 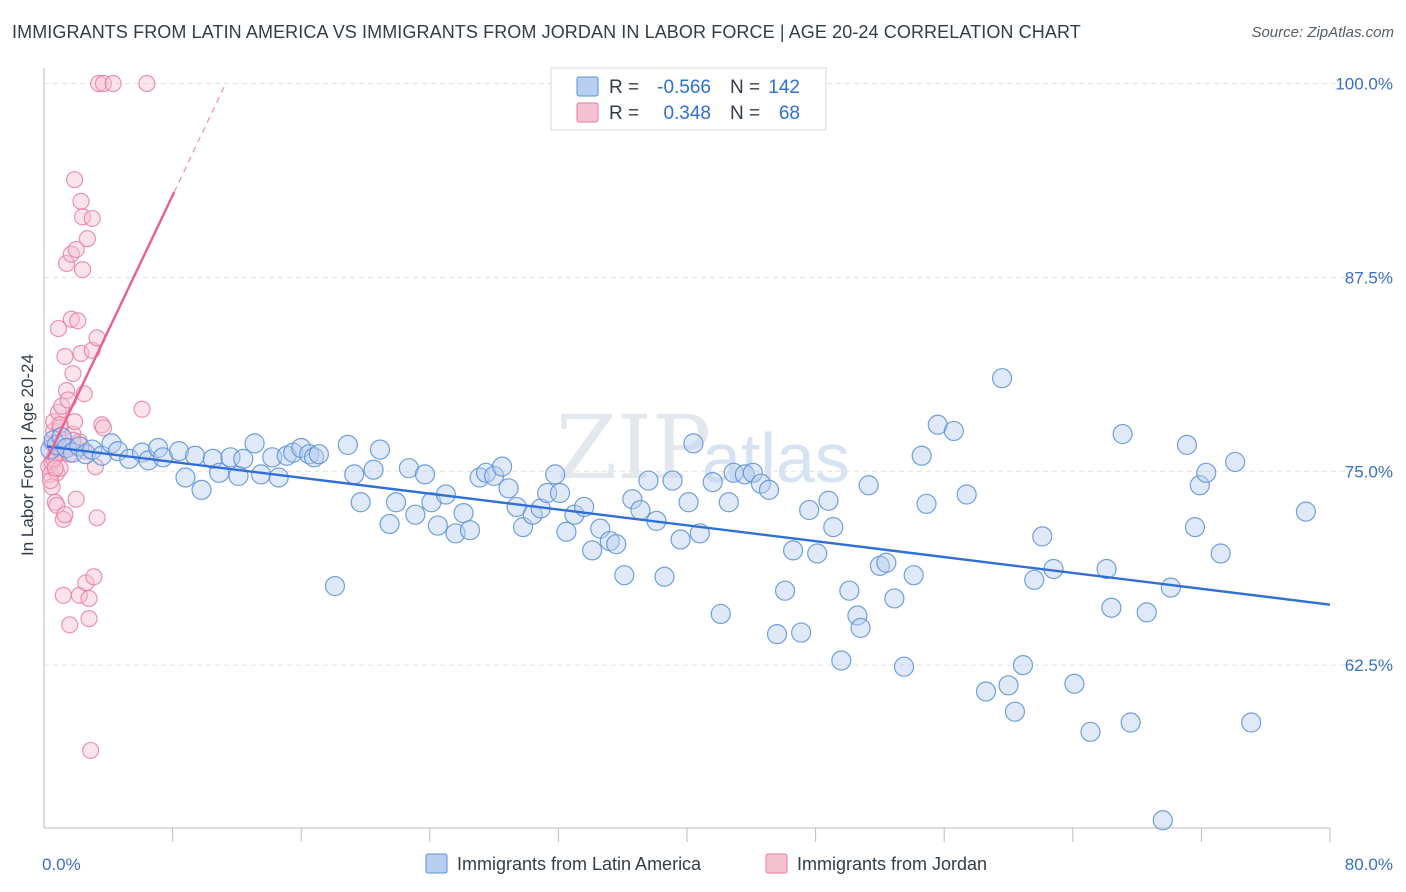 I want to click on legend-n-value-1: 142, so click(x=784, y=87).